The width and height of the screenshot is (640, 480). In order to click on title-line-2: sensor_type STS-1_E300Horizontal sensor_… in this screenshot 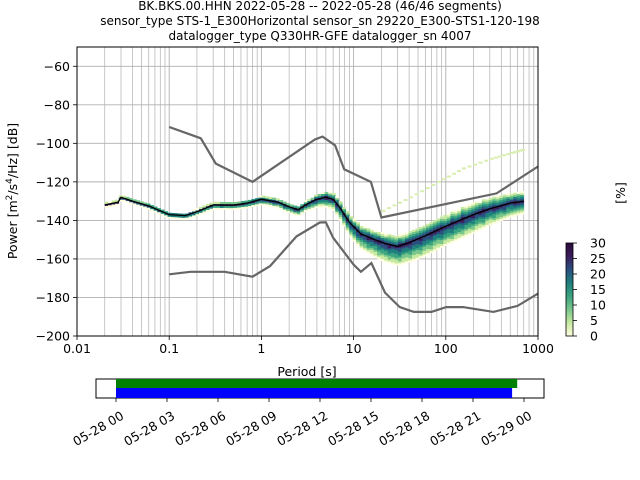, I will do `click(320, 21)`.